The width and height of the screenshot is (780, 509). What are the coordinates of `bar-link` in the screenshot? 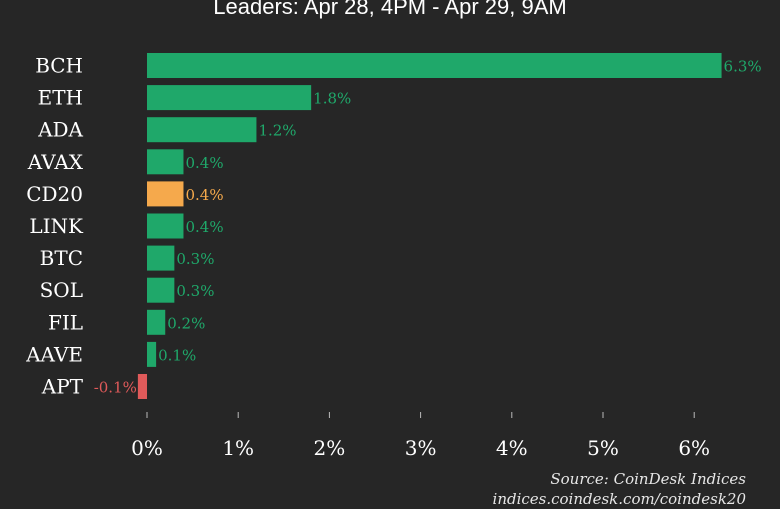 It's located at (165, 226).